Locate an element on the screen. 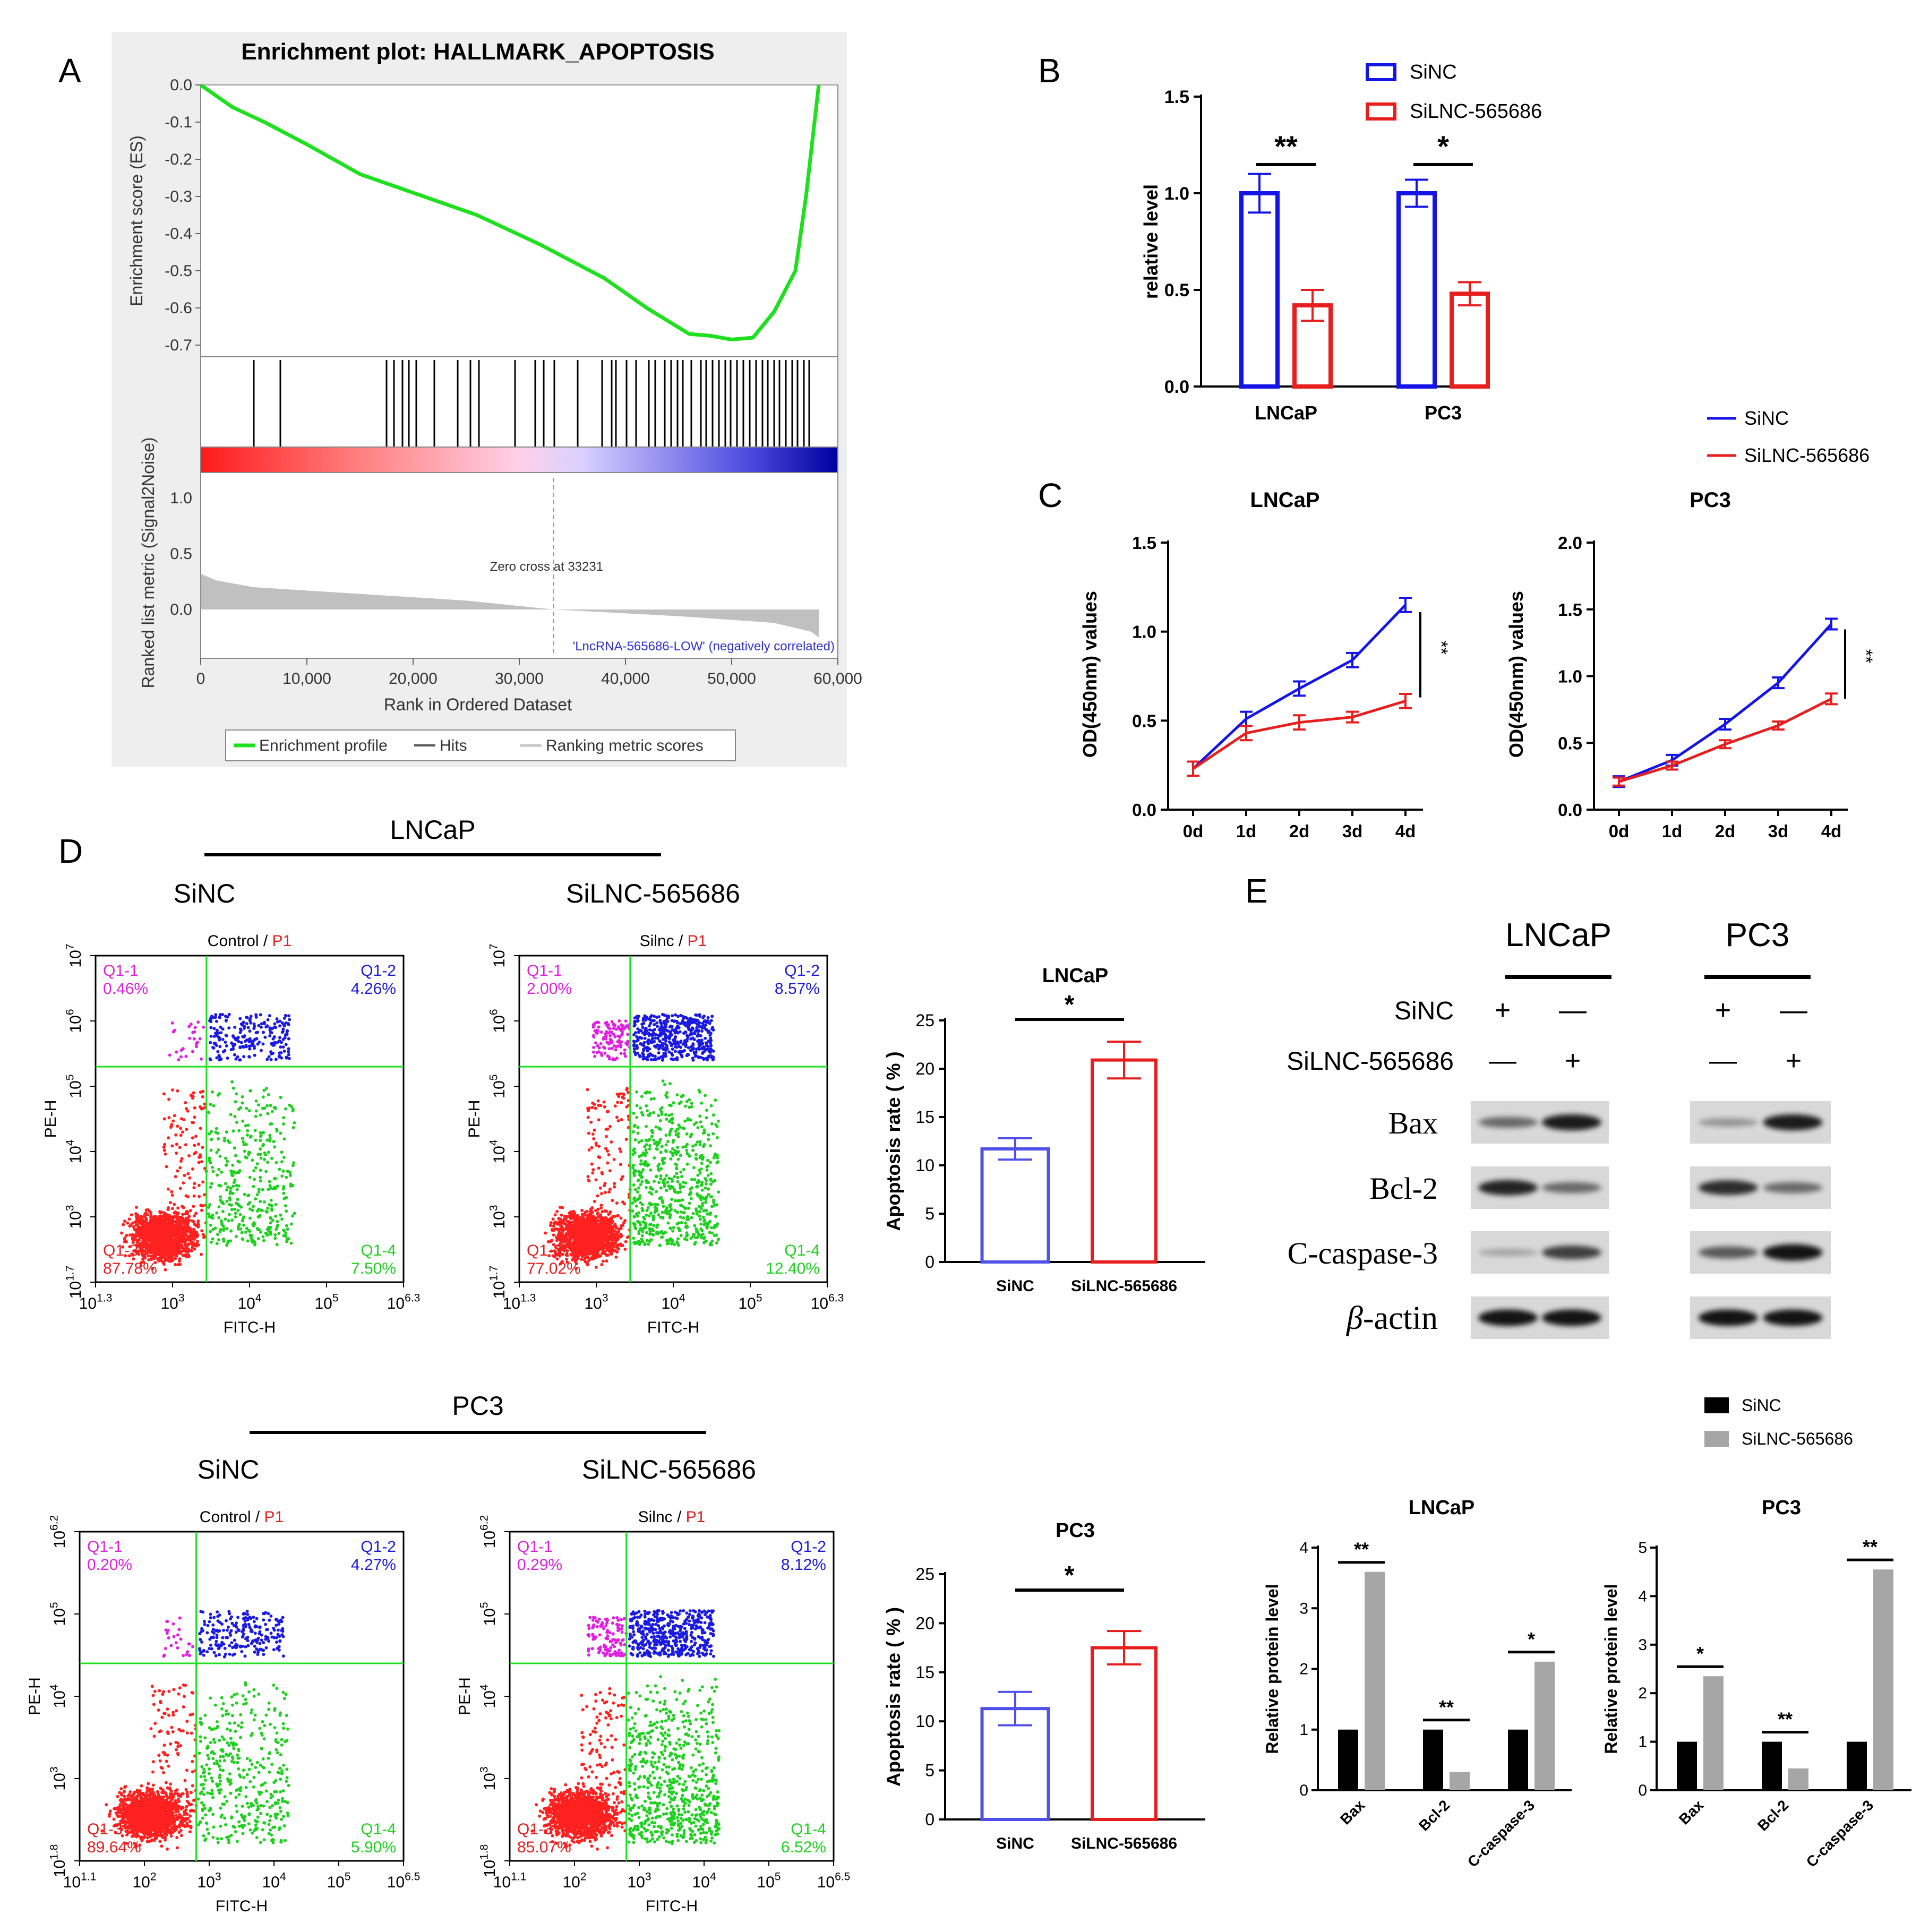  es-tick-label: 0.0 is located at coordinates (181, 85).